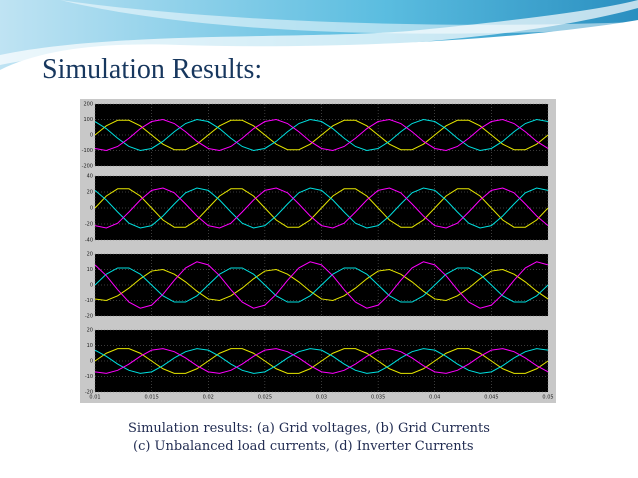  Describe the element at coordinates (151, 398) in the screenshot. I see `x-tick-label: 0.015` at that location.